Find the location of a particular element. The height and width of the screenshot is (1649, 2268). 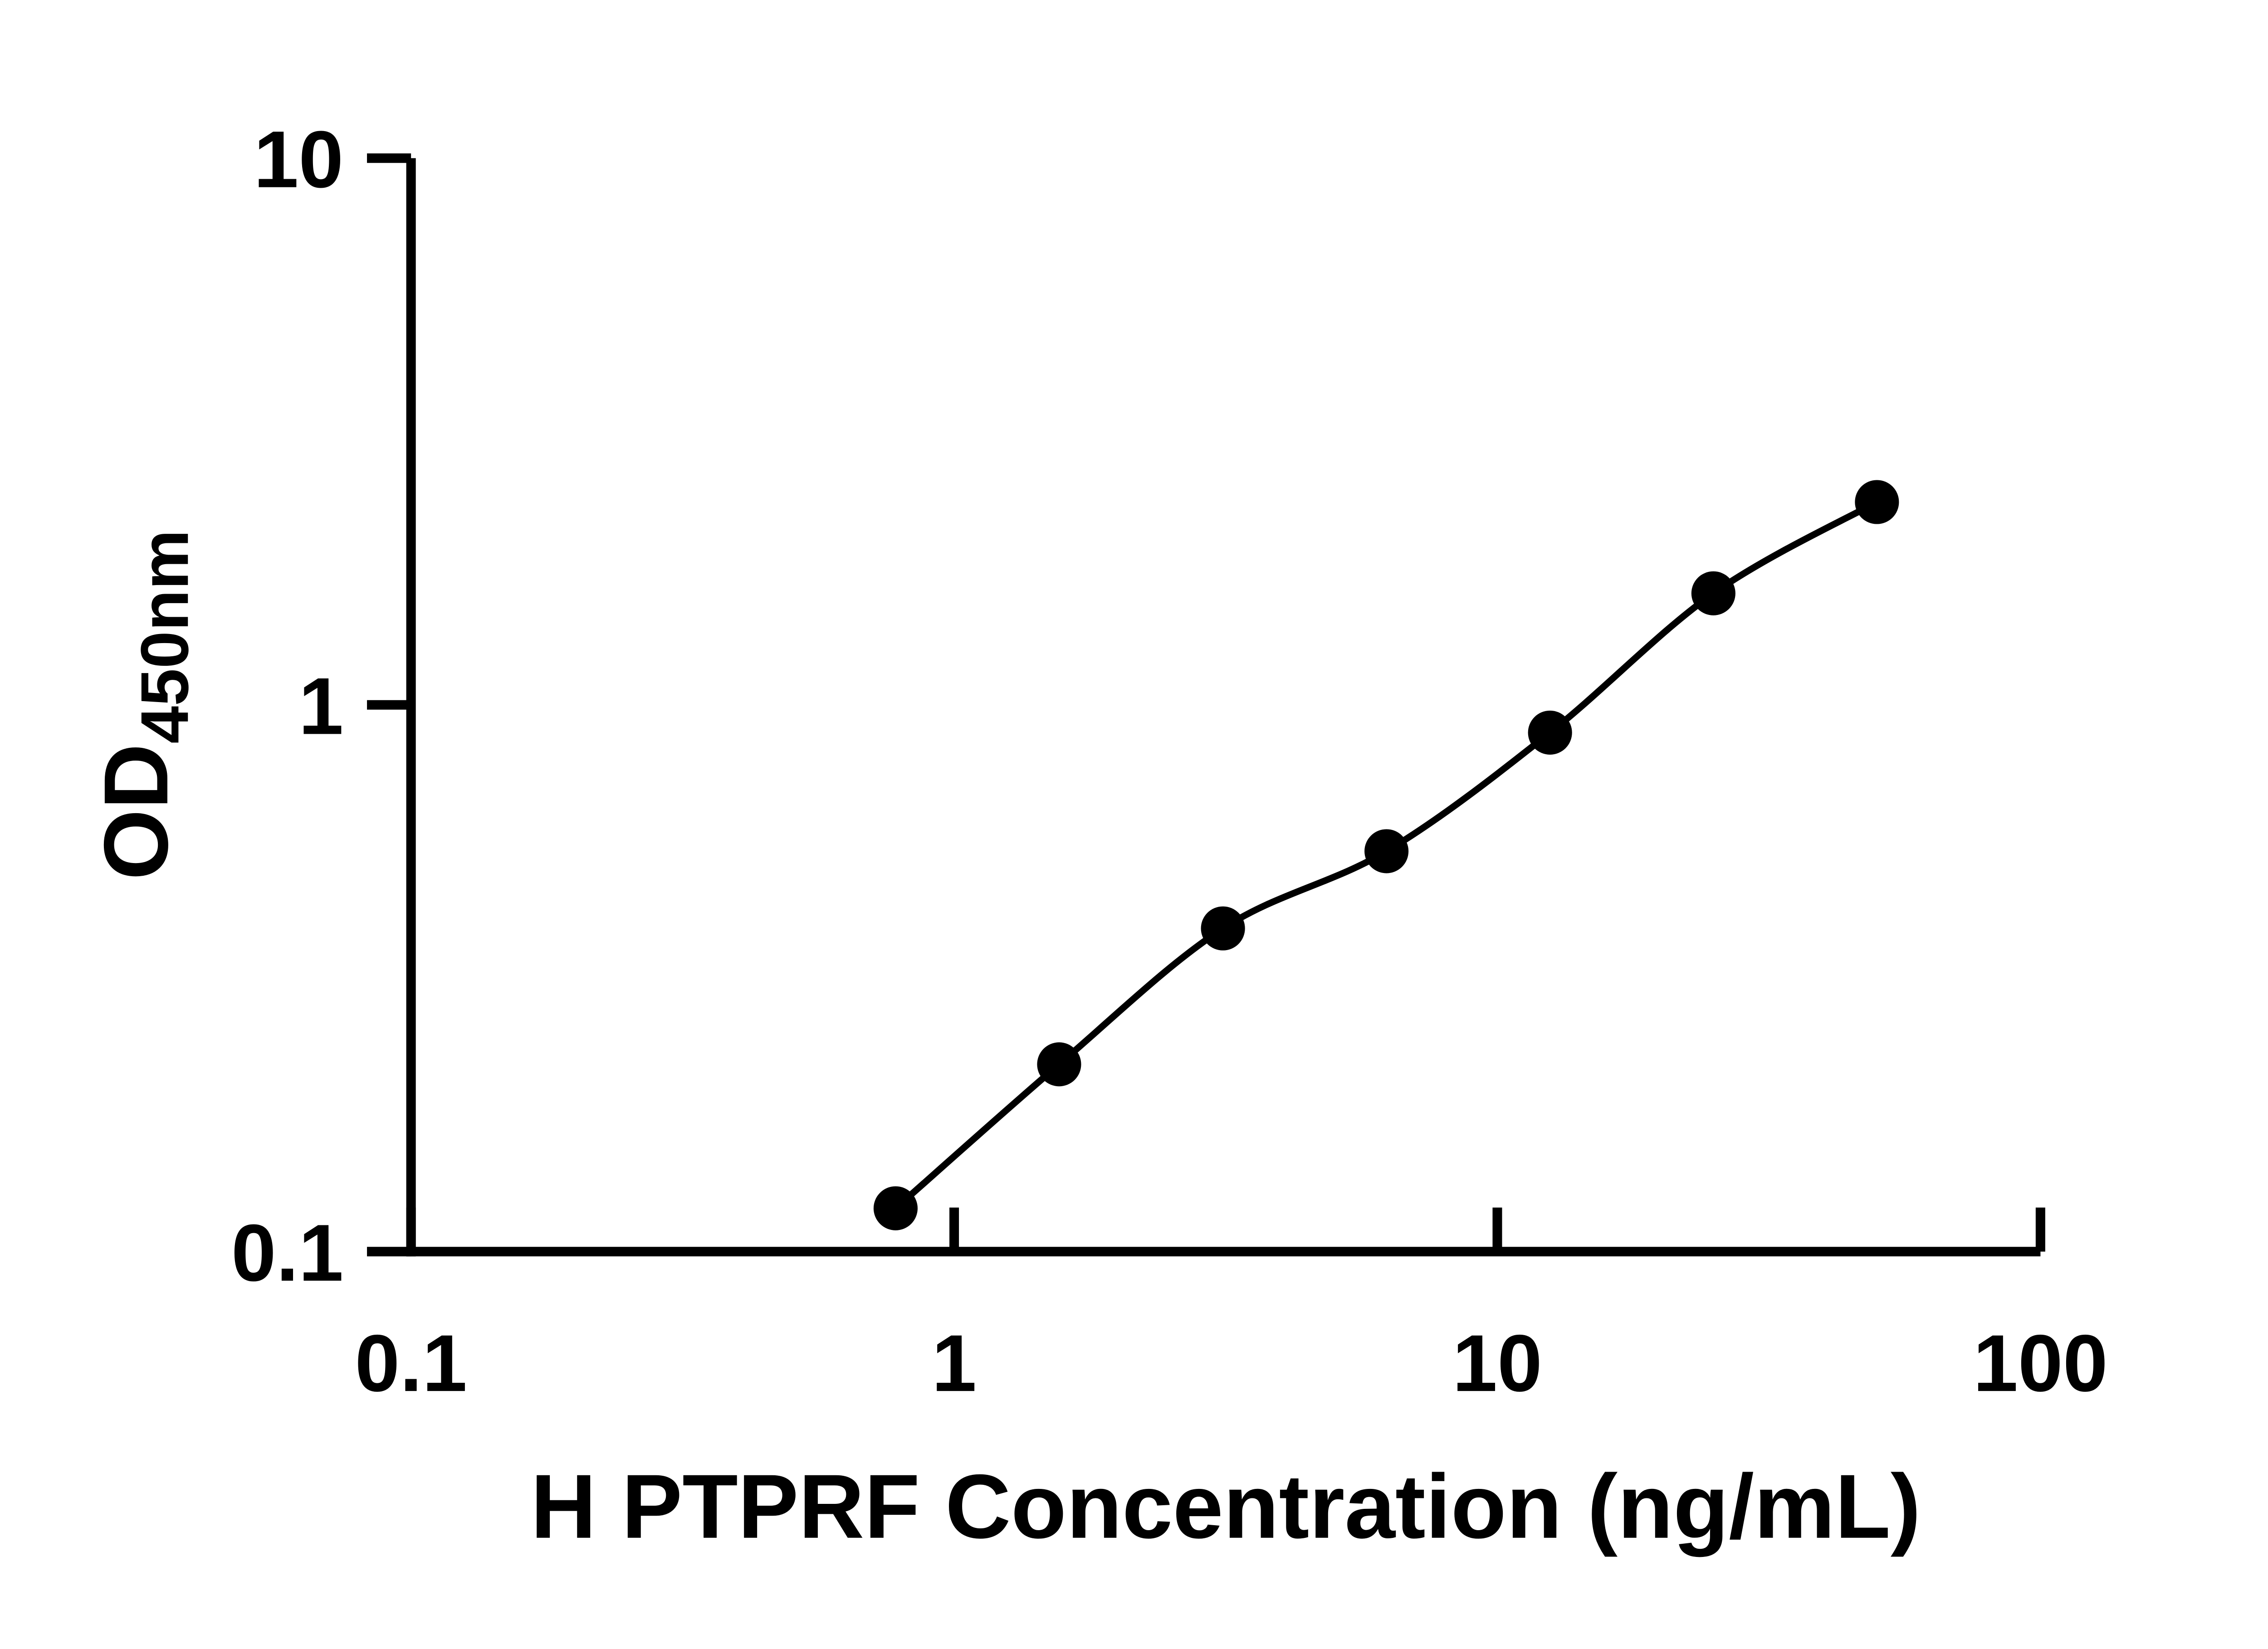

x-axis-tick-label: 1 is located at coordinates (955, 1363).